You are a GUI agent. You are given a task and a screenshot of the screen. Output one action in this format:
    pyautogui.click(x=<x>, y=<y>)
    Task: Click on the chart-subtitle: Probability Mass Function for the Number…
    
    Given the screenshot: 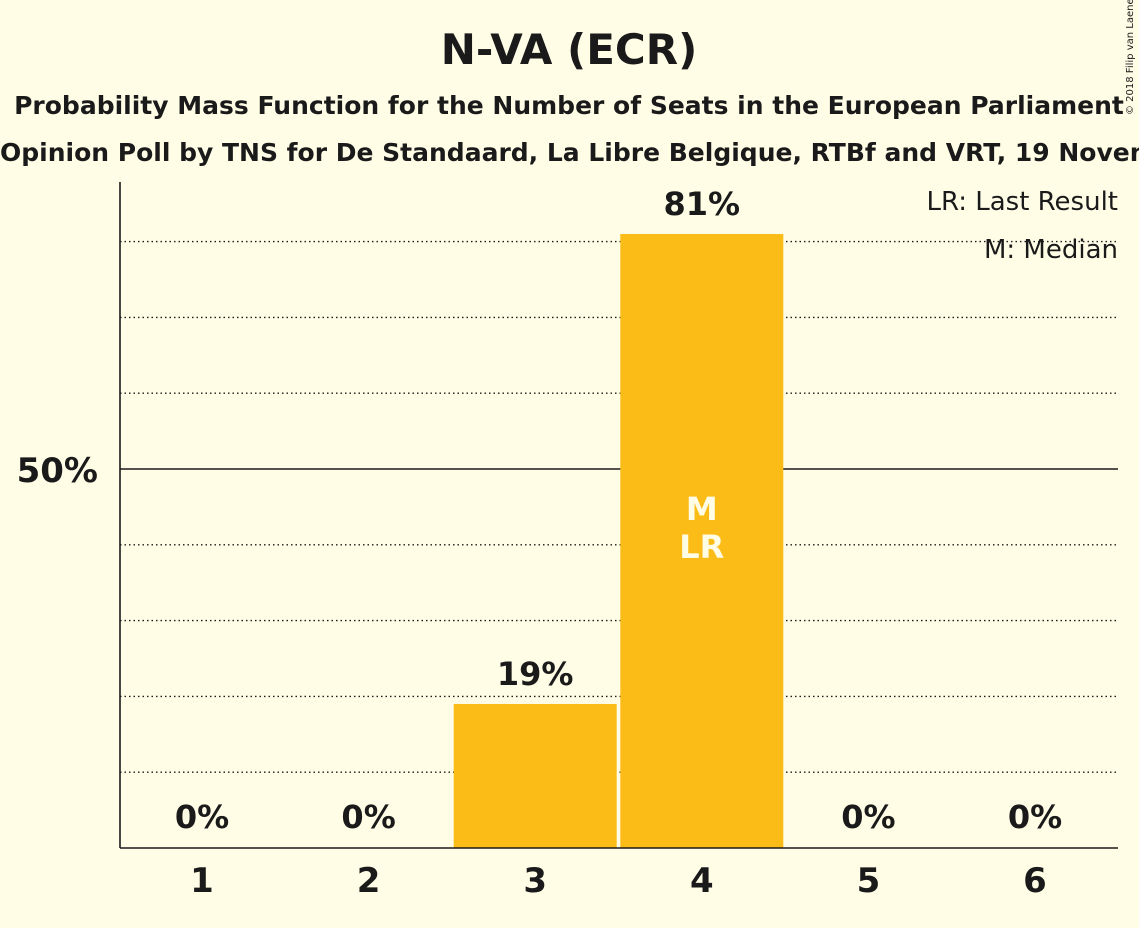 What is the action you would take?
    pyautogui.click(x=569, y=105)
    